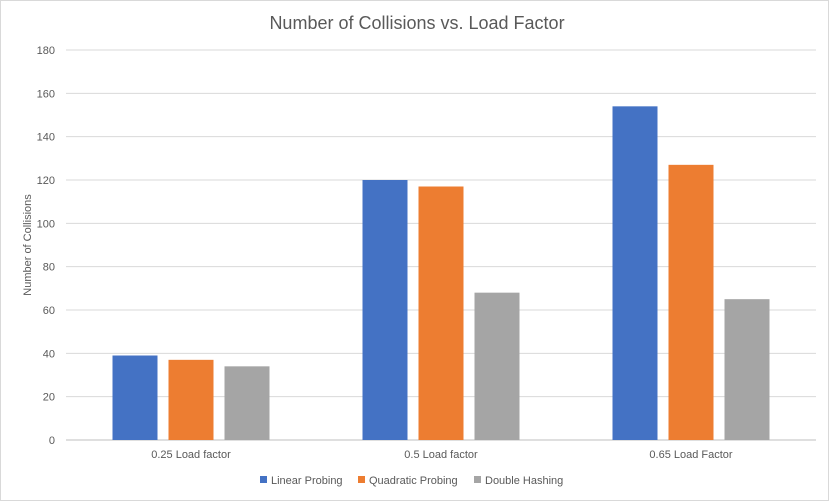 This screenshot has height=502, width=829. What do you see at coordinates (52, 441) in the screenshot?
I see `y-tick-label: 0` at bounding box center [52, 441].